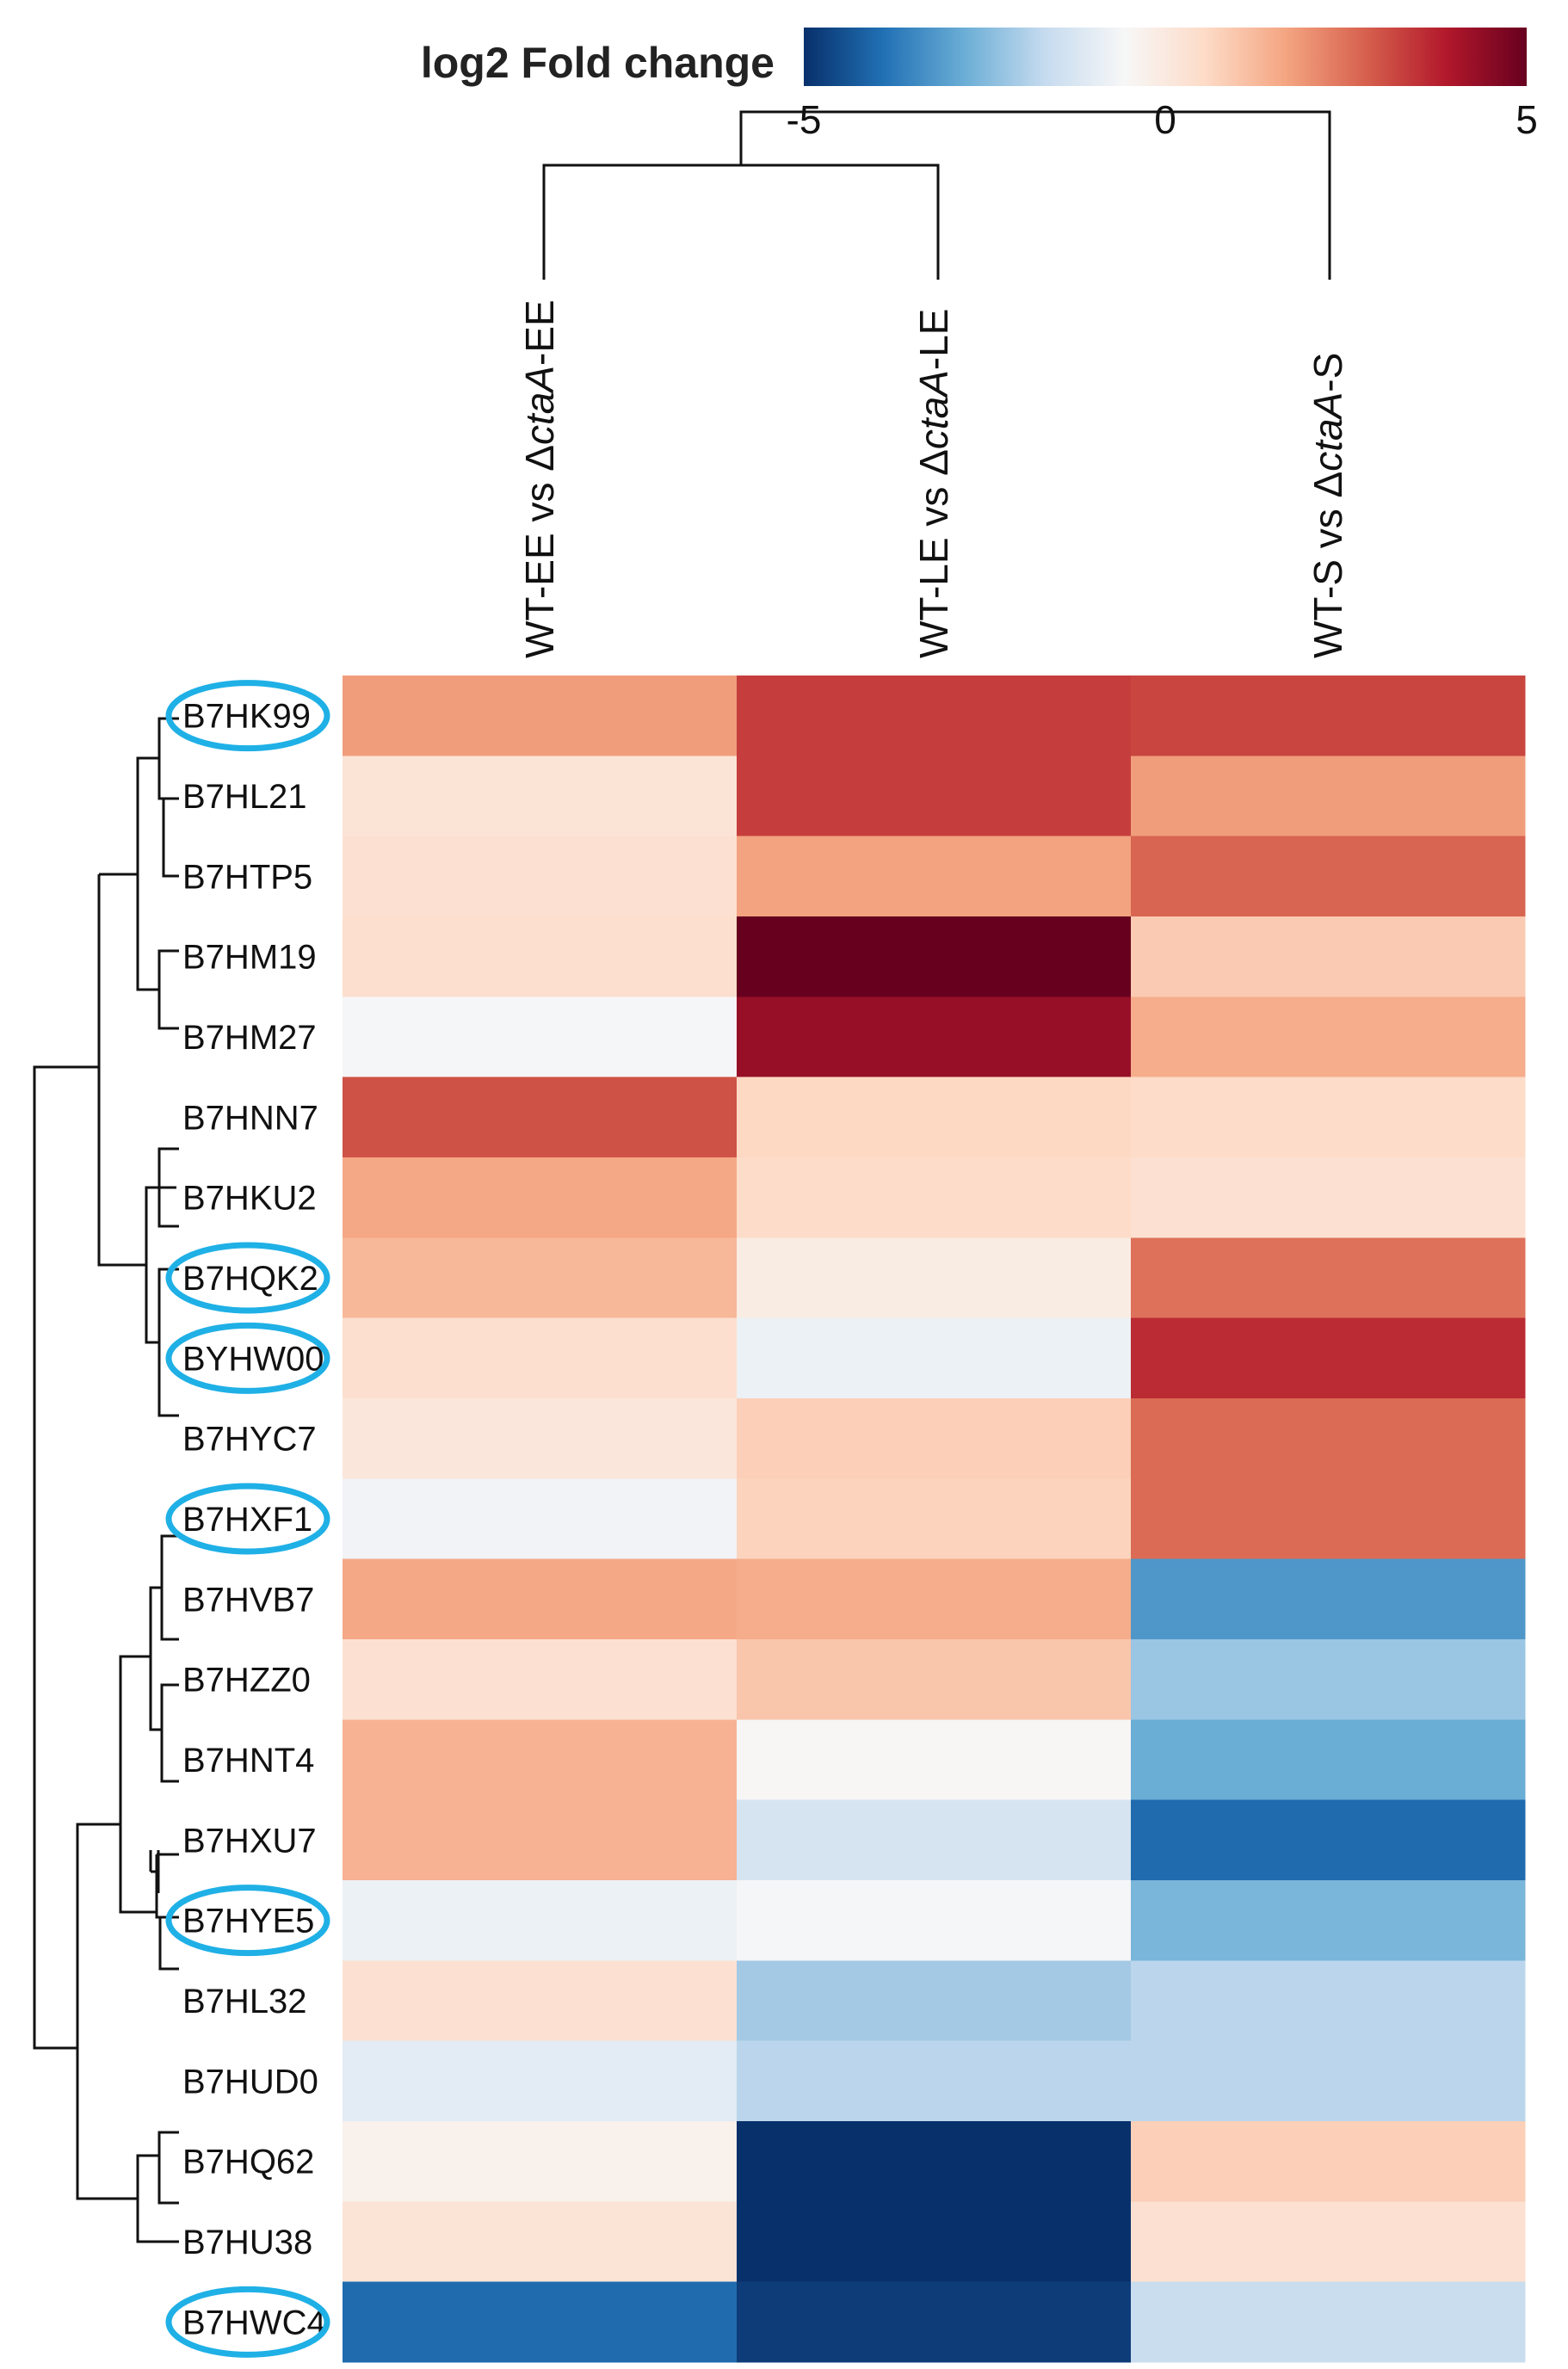  Describe the element at coordinates (598, 63) in the screenshot. I see `legend-title: log2 Fold change` at that location.